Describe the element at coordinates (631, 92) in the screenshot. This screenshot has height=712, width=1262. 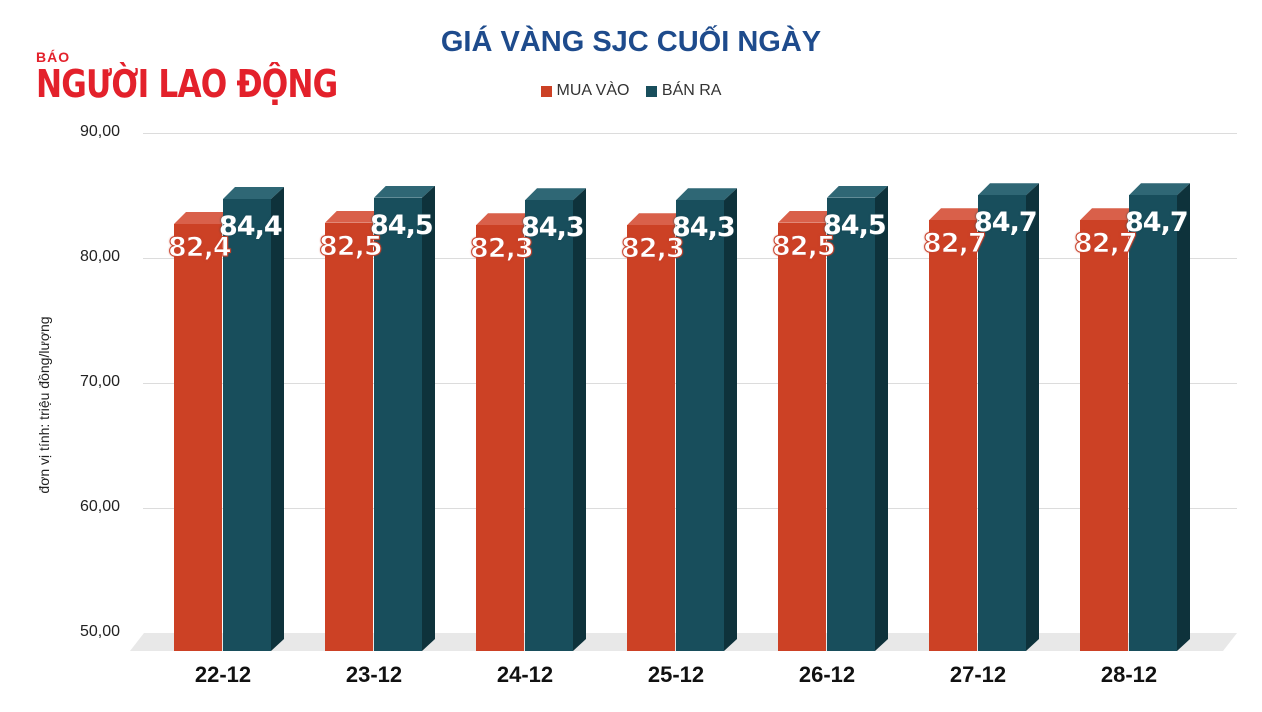
I see `legend: MUA VÀO BÁN RA` at that location.